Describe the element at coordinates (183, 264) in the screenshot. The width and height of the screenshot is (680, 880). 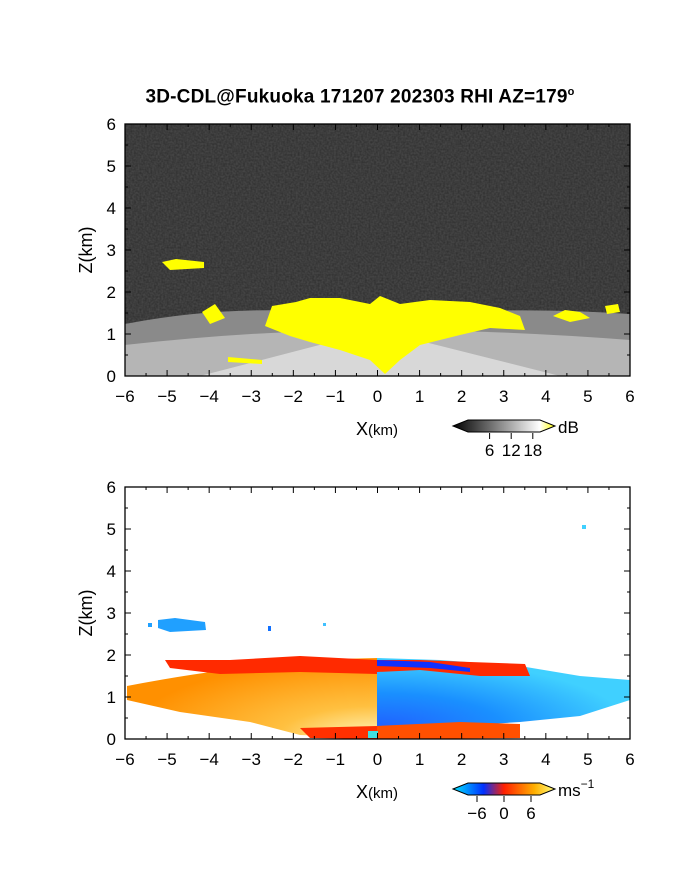
I see `cloud-layer-echo` at that location.